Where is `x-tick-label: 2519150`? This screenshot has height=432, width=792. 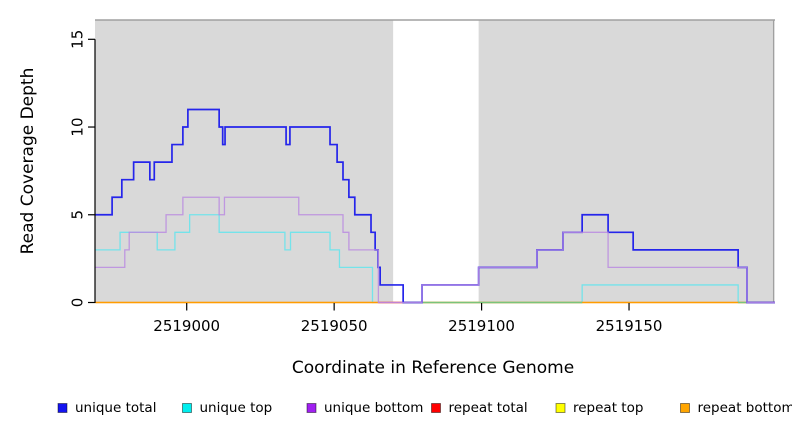
x-tick-label: 2519150 is located at coordinates (629, 326).